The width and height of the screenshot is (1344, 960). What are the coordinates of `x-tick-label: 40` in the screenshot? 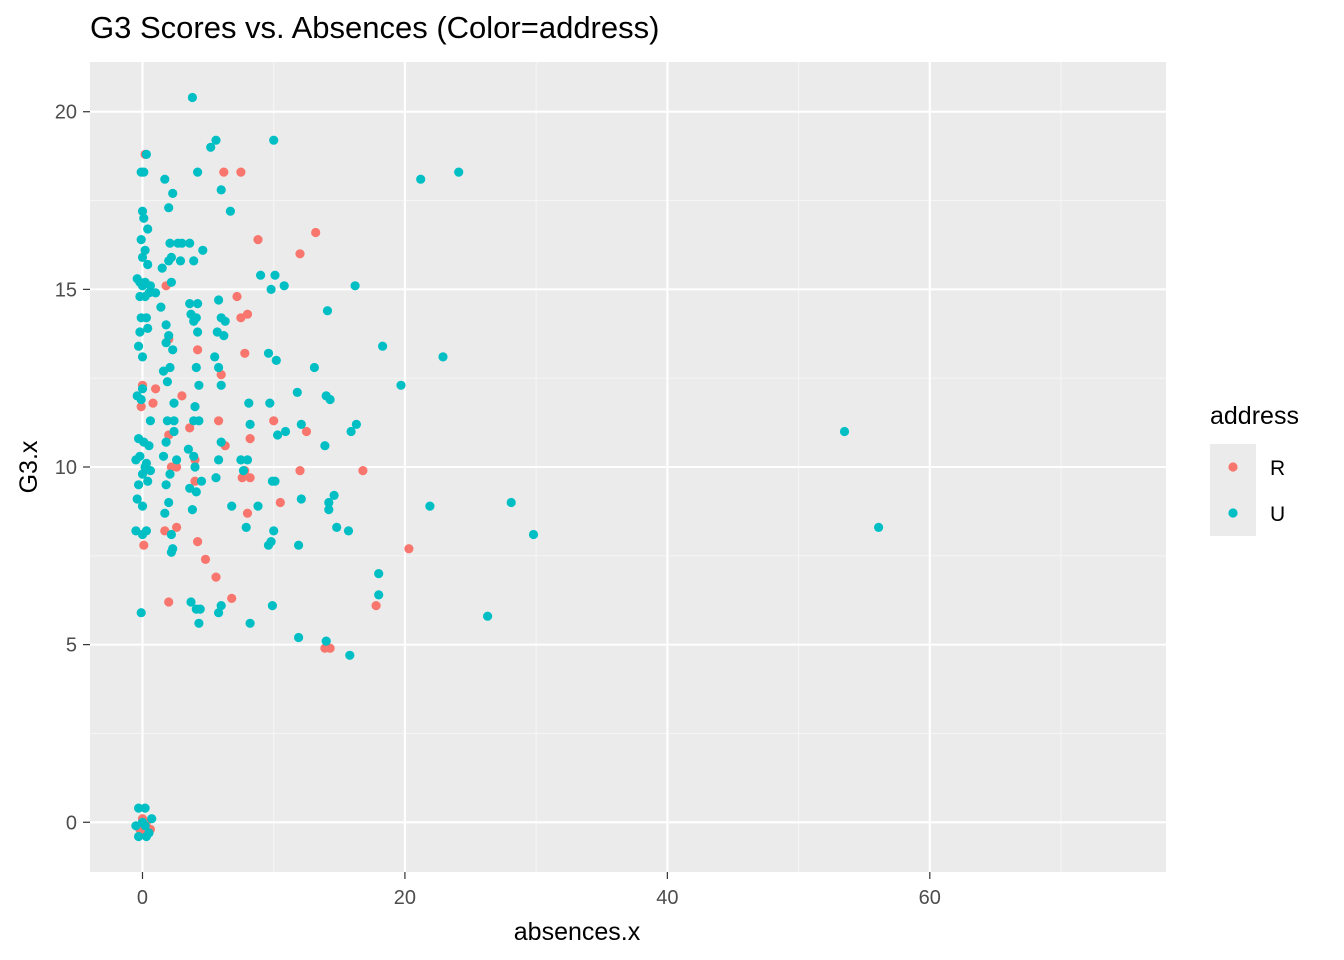 It's located at (667, 898).